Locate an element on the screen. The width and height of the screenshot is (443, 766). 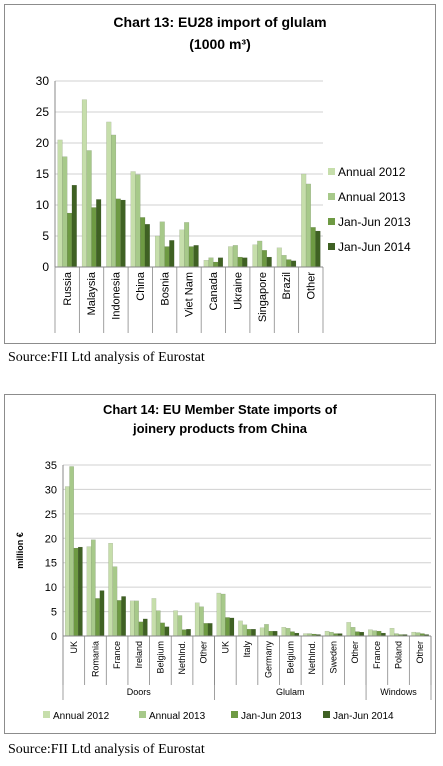
chart13-y-tick-label: 25 is located at coordinates (43, 112).